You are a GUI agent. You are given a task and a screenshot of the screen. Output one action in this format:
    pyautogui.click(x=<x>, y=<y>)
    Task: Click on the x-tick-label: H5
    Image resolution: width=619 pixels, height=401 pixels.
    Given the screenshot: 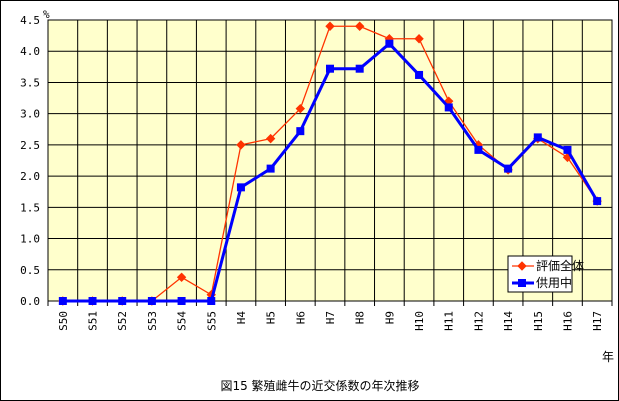 What is the action you would take?
    pyautogui.click(x=271, y=317)
    